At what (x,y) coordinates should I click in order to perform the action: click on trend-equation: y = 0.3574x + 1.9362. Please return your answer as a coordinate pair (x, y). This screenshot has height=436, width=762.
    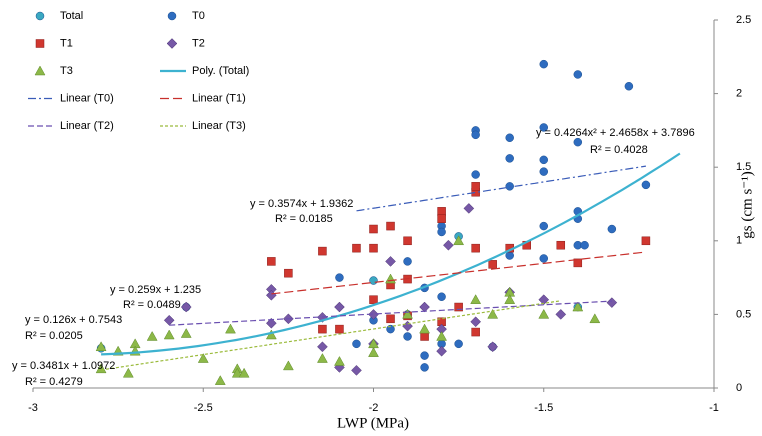
    Looking at the image, I should click on (301, 204).